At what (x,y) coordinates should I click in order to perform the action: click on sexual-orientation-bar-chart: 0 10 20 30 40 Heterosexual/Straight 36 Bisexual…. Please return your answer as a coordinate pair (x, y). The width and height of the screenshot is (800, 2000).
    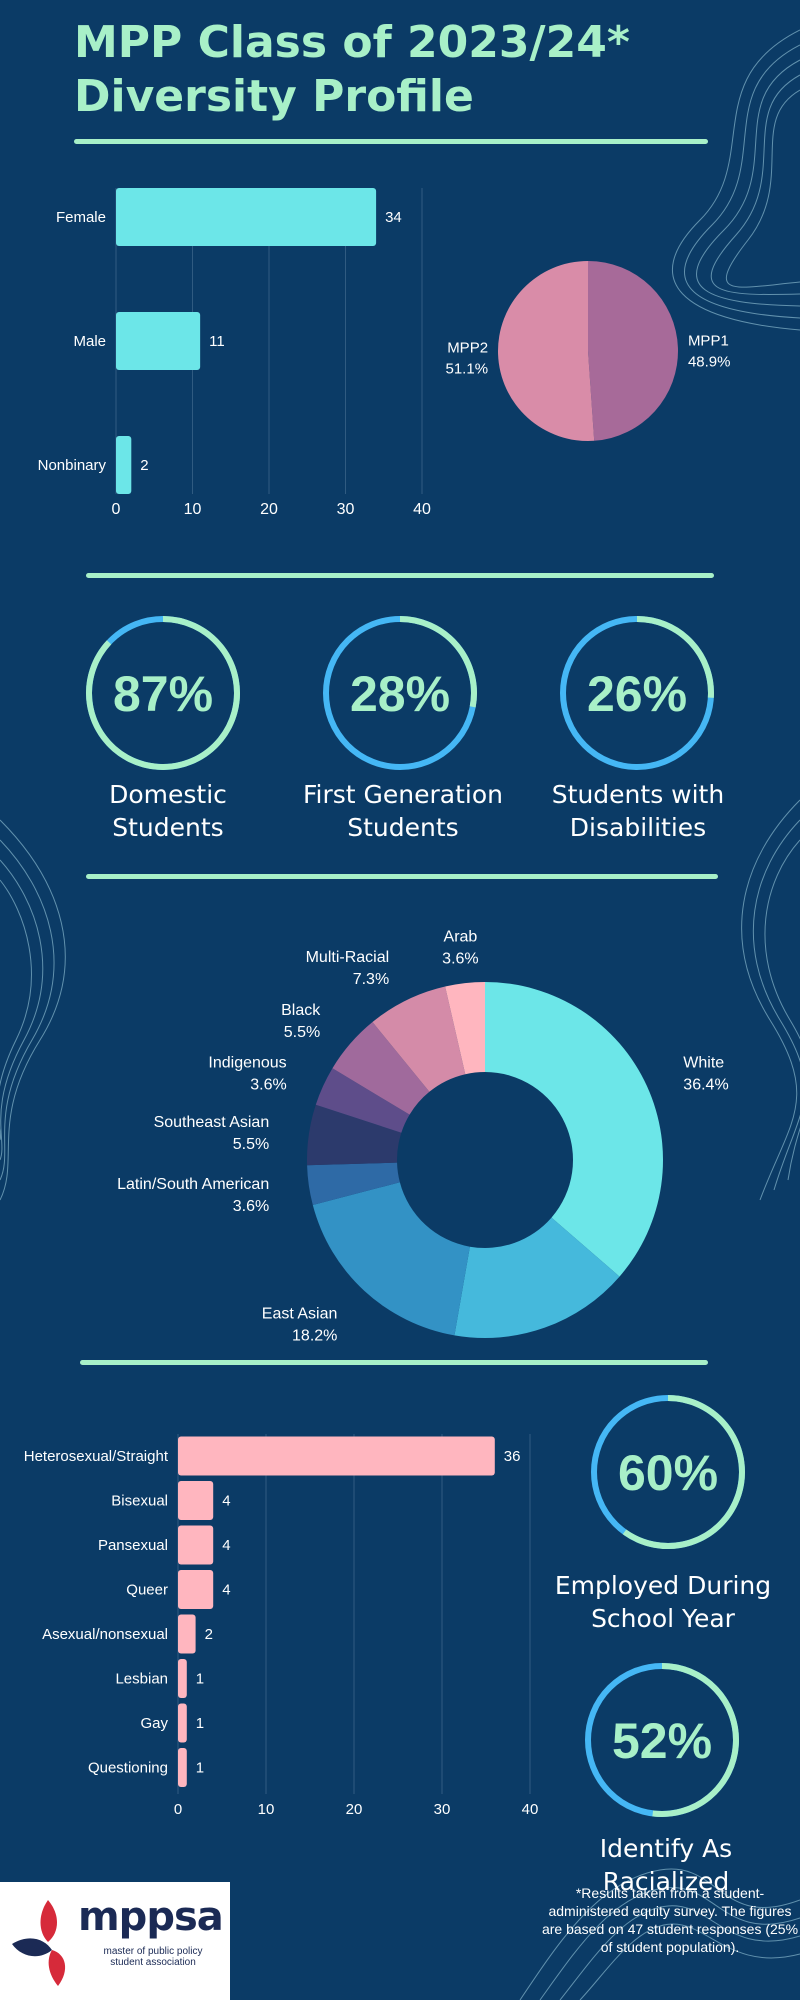
    Looking at the image, I should click on (281, 1626).